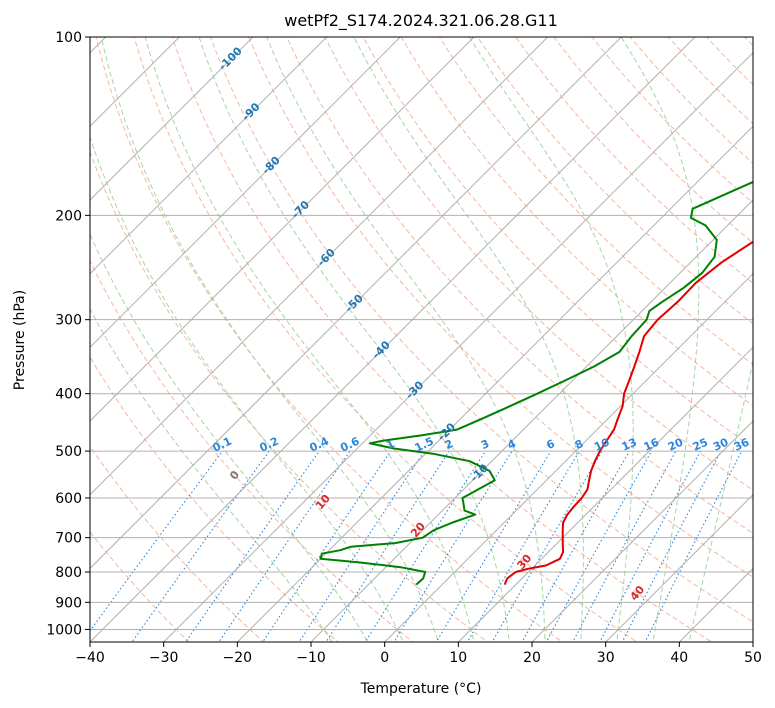  Describe the element at coordinates (238, 658) in the screenshot. I see `x-tick-label: −20` at that location.